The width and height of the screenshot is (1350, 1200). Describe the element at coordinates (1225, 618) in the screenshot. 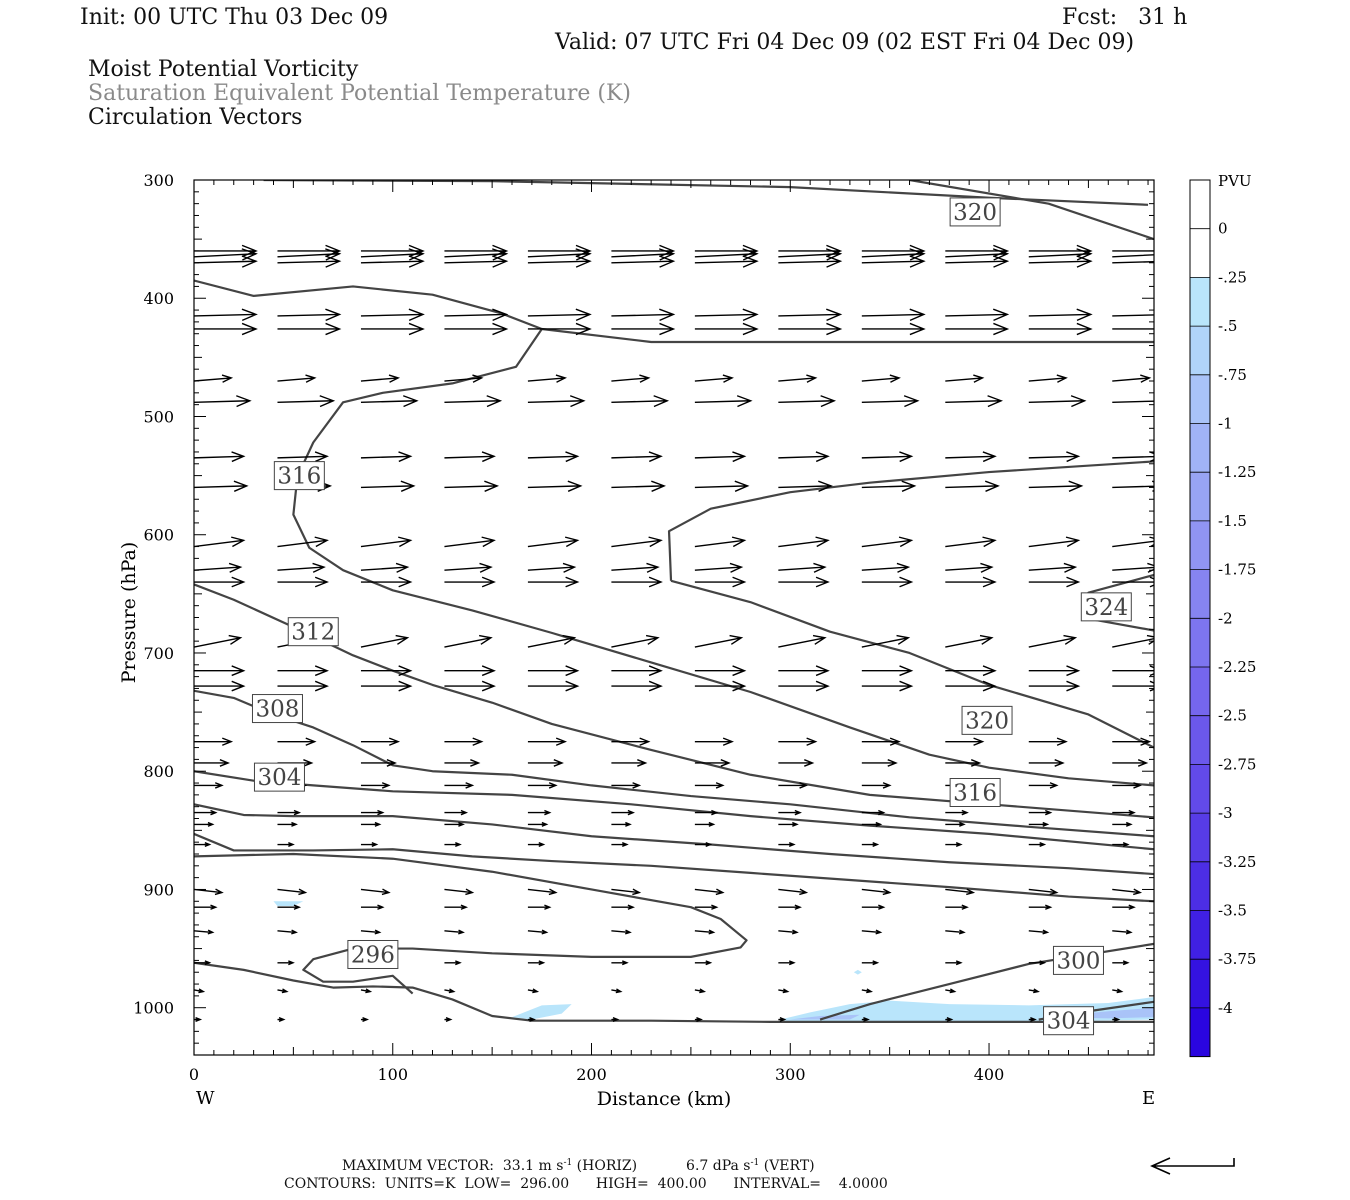

I see `colorbar-label: -2` at that location.